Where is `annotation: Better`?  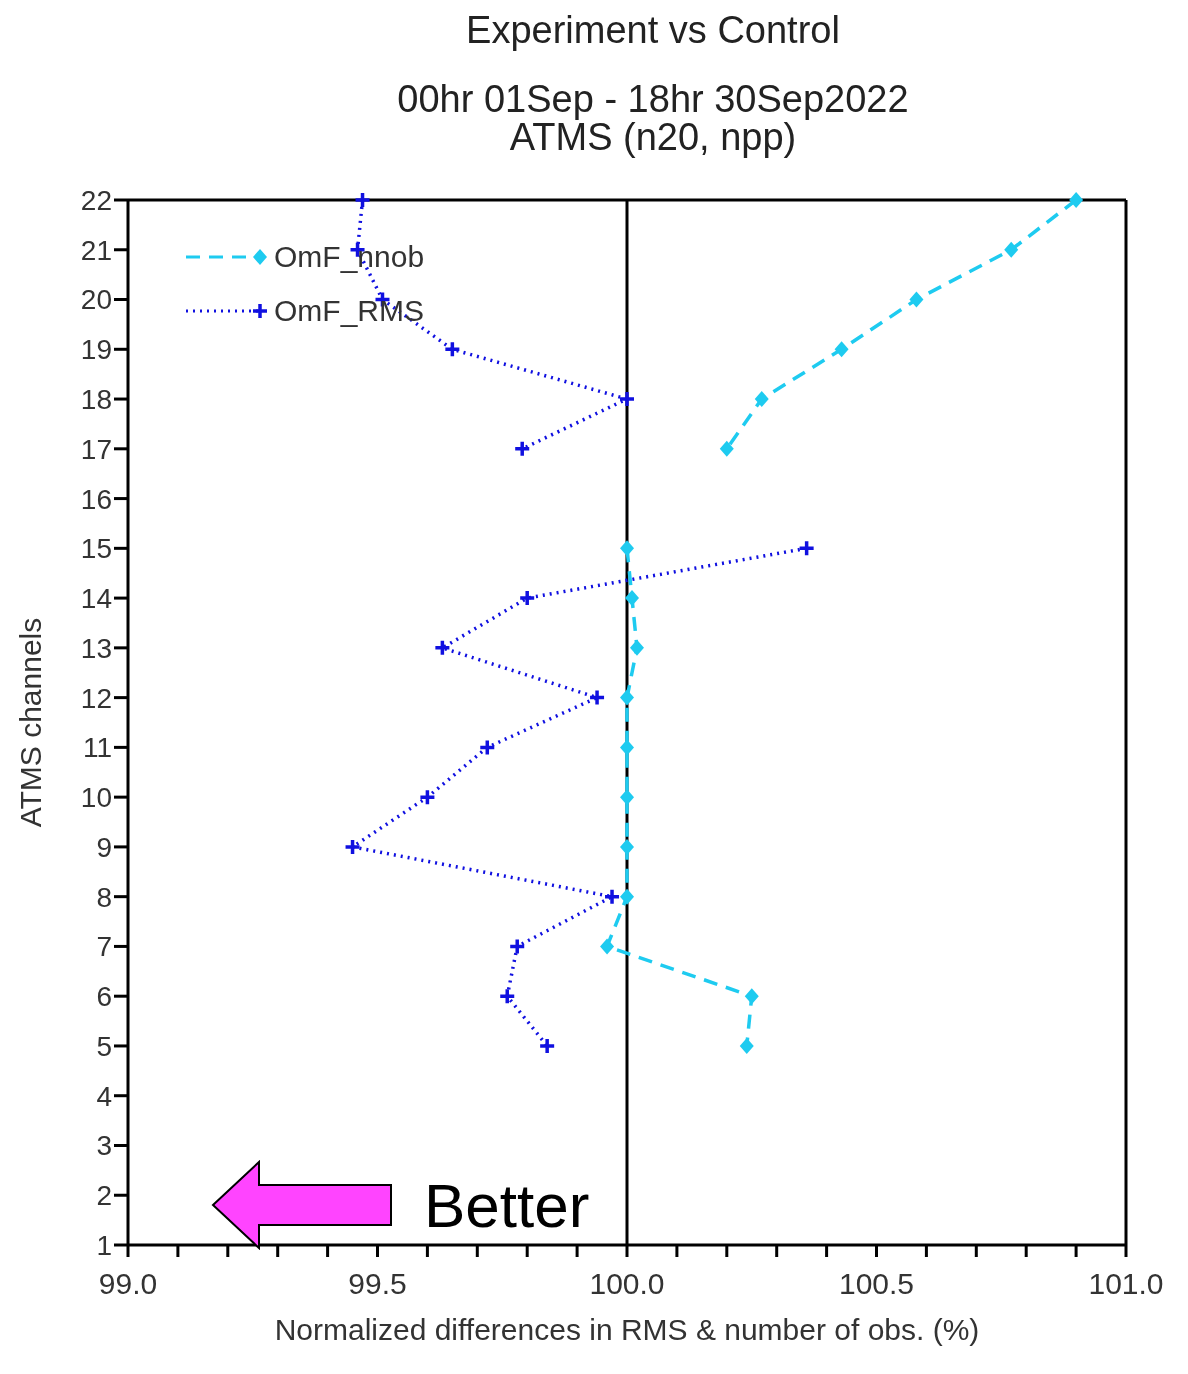 annotation: Better is located at coordinates (507, 1205).